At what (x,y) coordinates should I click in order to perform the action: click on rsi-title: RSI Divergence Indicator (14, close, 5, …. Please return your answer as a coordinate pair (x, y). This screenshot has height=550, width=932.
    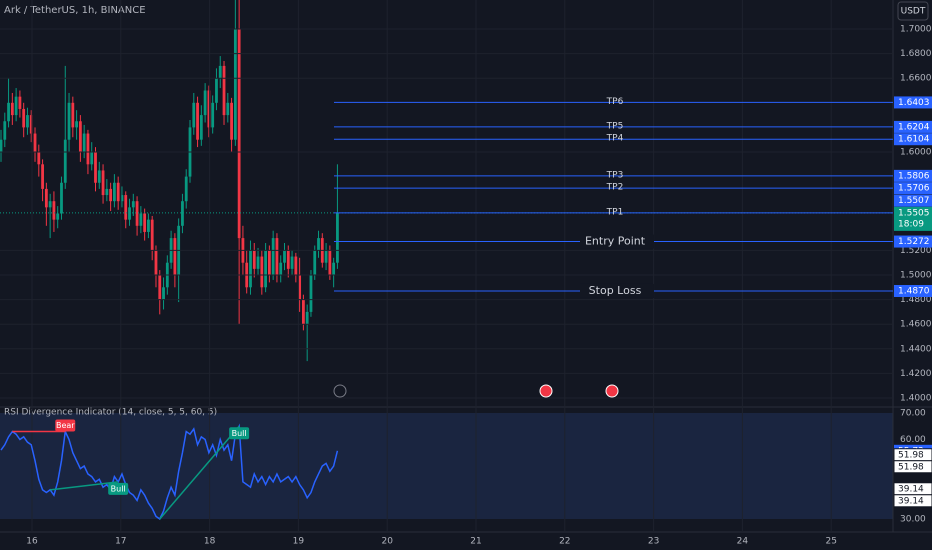
    Looking at the image, I should click on (110, 413).